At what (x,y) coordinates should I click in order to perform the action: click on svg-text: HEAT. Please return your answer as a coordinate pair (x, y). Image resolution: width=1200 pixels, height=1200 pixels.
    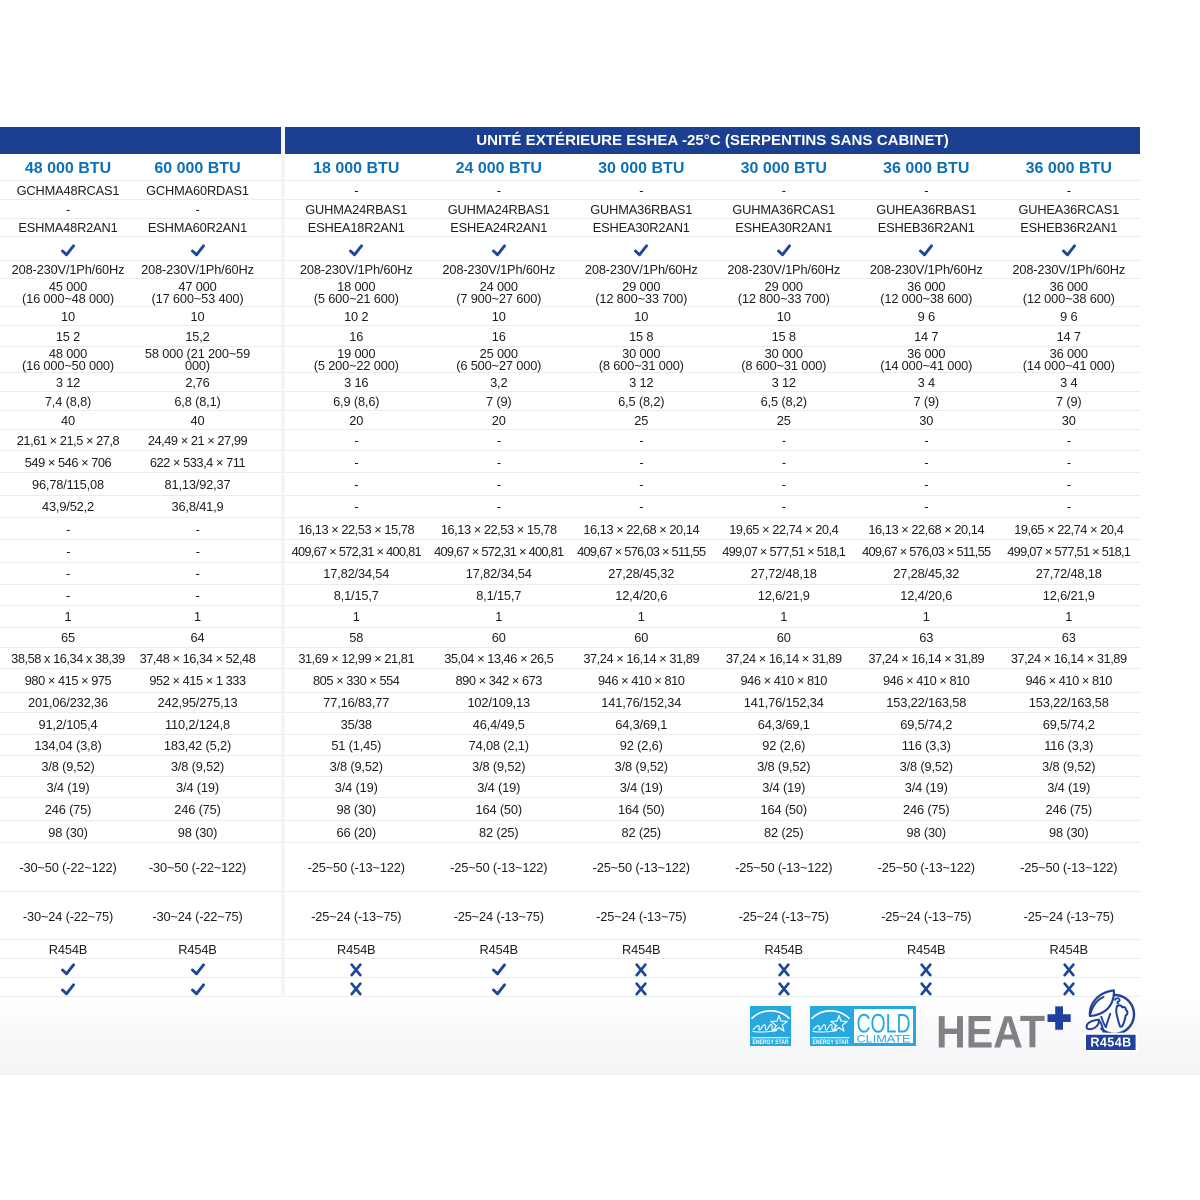
    Looking at the image, I should click on (990, 1032).